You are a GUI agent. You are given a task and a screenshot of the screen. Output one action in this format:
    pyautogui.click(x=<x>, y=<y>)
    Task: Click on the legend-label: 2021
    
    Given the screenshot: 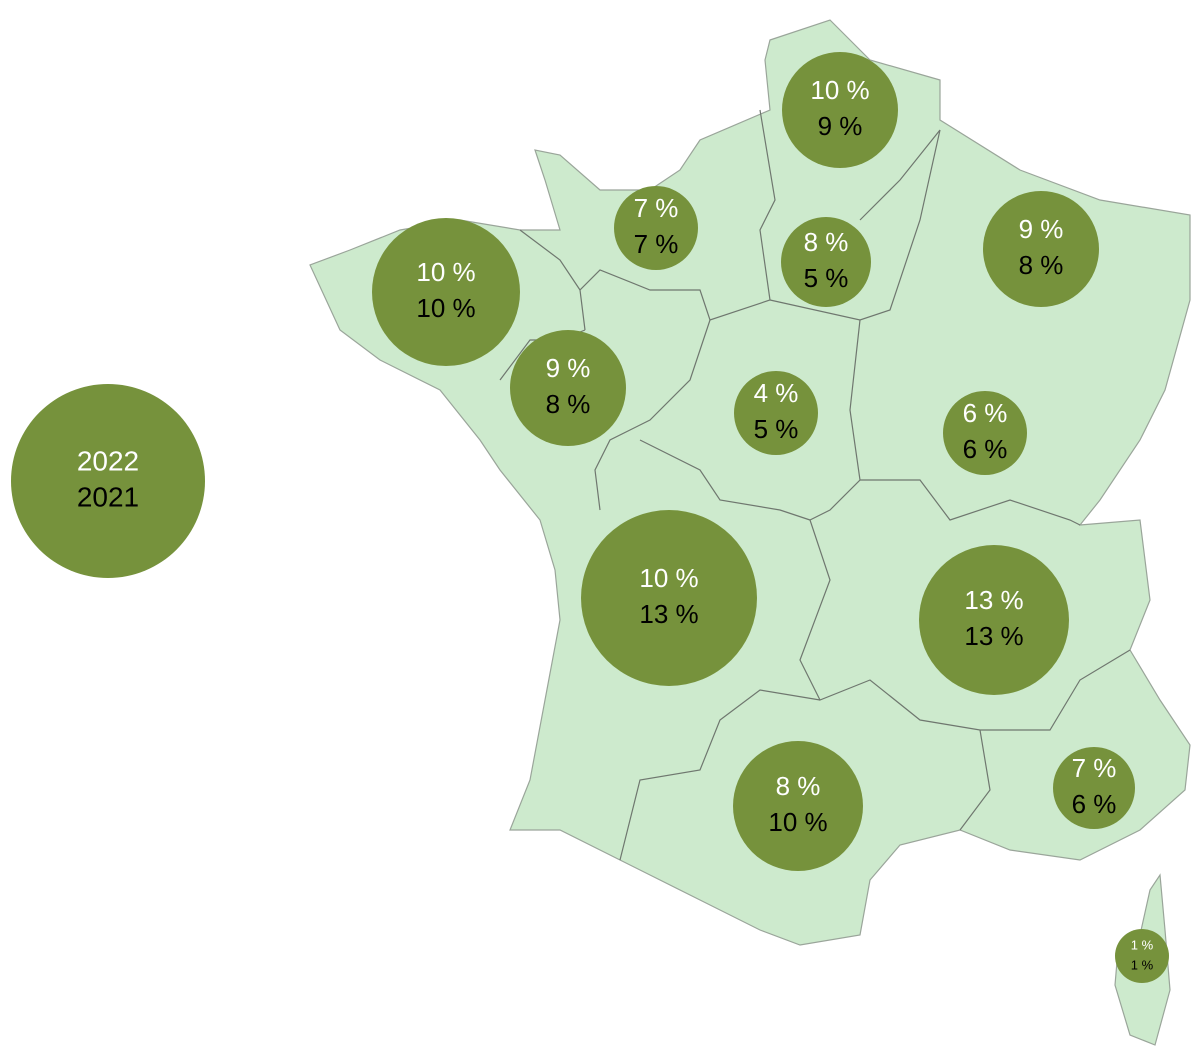 What is the action you would take?
    pyautogui.click(x=108, y=496)
    